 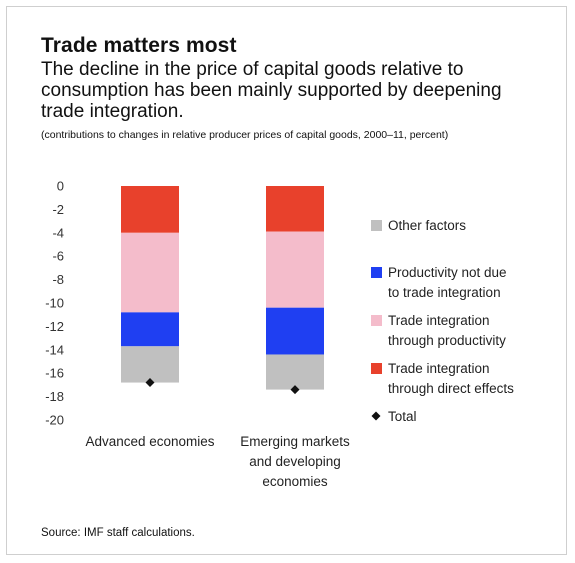 I want to click on chart-title: Trade matters most, so click(x=139, y=45).